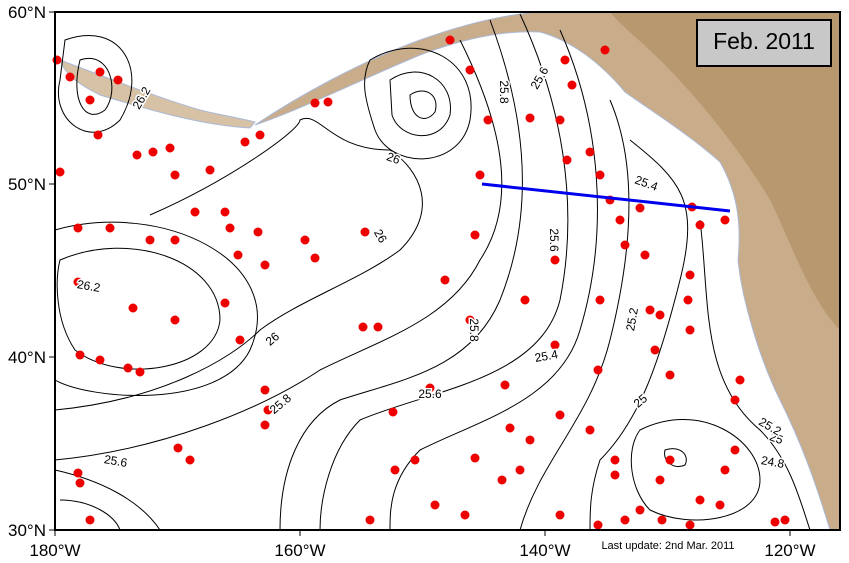  Describe the element at coordinates (27, 184) in the screenshot. I see `lat-label: 50°N` at that location.